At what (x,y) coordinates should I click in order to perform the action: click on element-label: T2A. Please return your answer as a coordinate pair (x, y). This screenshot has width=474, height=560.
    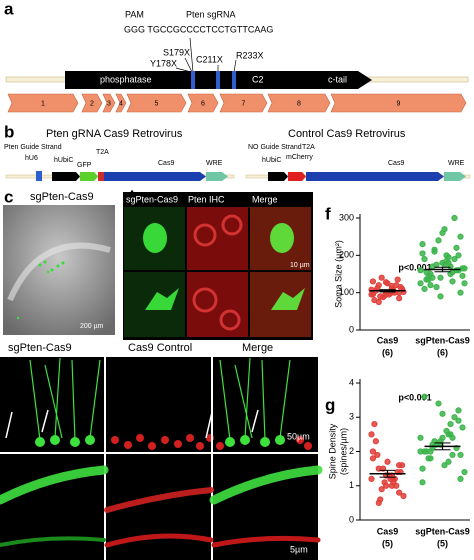
    Looking at the image, I should click on (102, 152).